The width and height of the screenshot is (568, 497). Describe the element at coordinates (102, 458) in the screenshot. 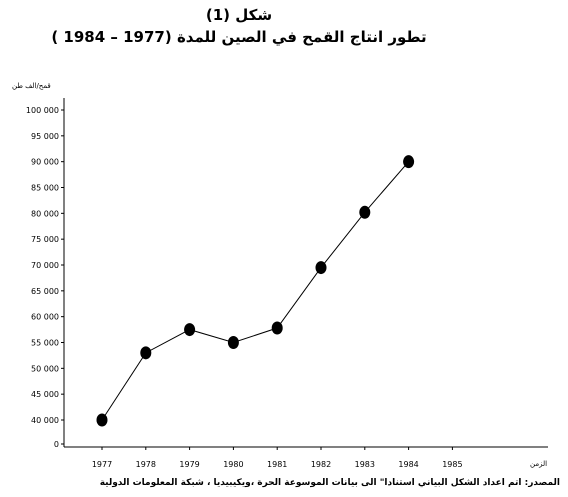

I see `x-tick: 1977` at that location.